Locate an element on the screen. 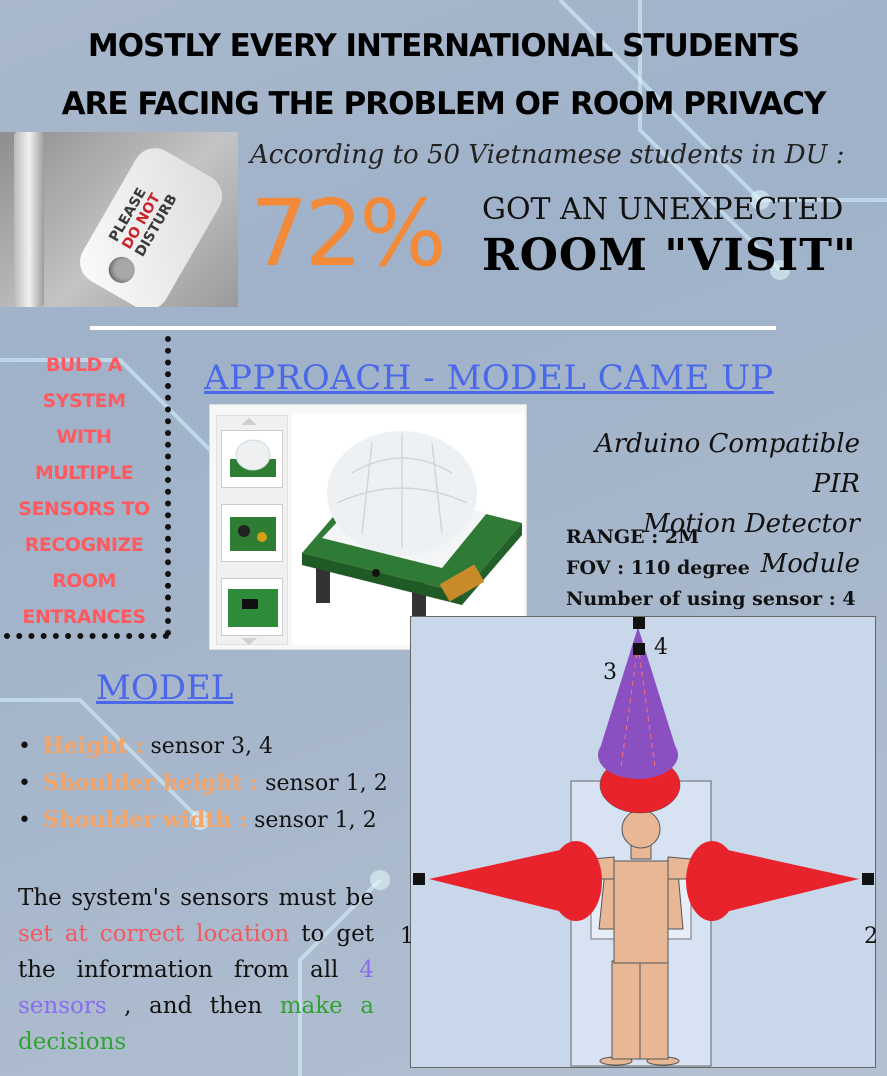 The image size is (887, 1076). goal-line: BULD A is located at coordinates (84, 365).